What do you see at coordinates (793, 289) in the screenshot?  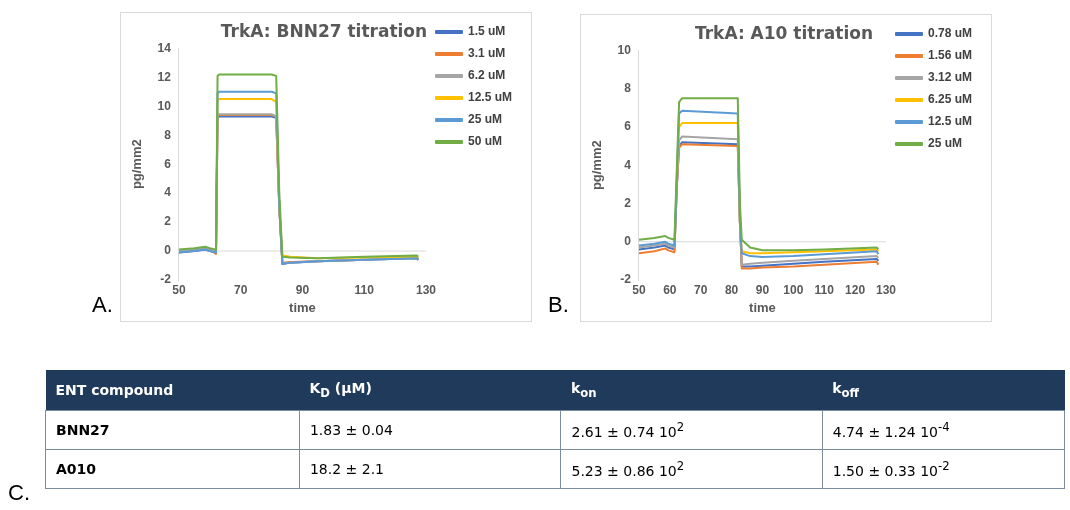 I see `x-tick-label: 100` at bounding box center [793, 289].